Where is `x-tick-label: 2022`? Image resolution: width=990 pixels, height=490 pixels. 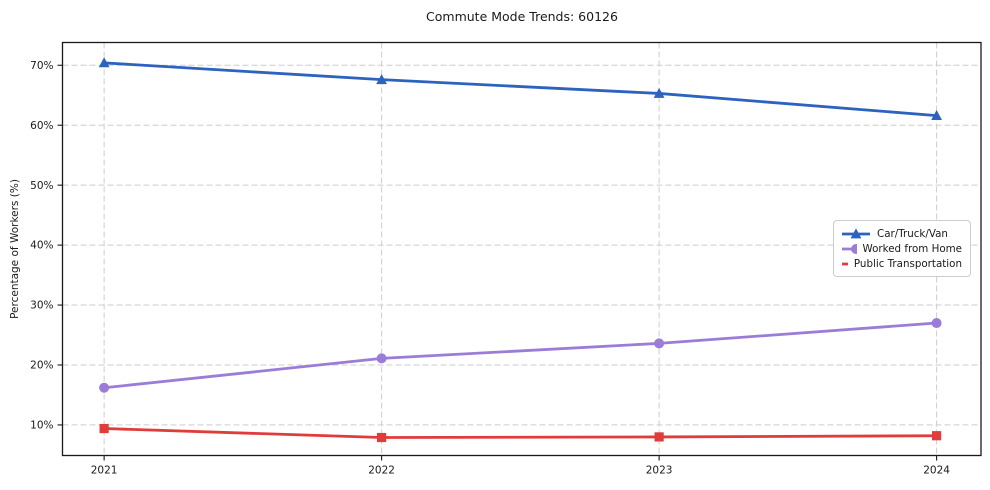
x-tick-label: 2022 is located at coordinates (381, 471).